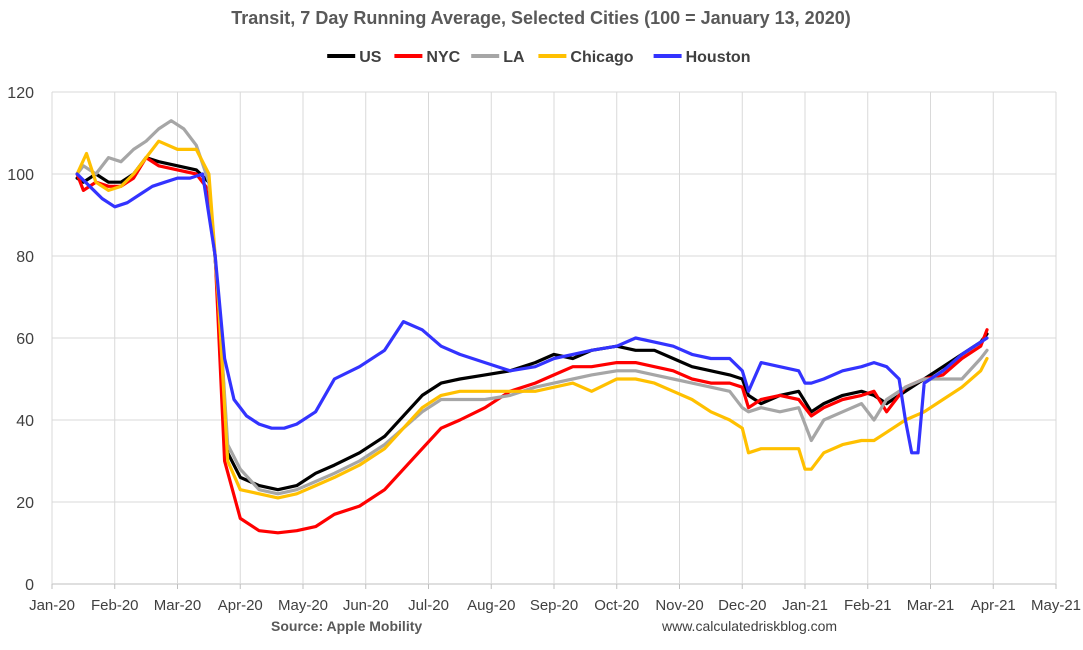 Image resolution: width=1083 pixels, height=650 pixels. Describe the element at coordinates (346, 626) in the screenshot. I see `source-label: Source: Apple Mobility` at that location.